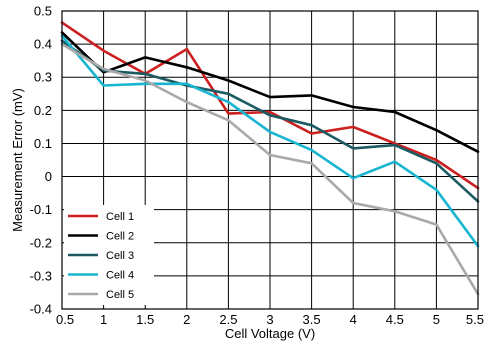 This screenshot has width=487, height=348. Describe the element at coordinates (43, 143) in the screenshot. I see `y-tick-label: 0.1` at that location.